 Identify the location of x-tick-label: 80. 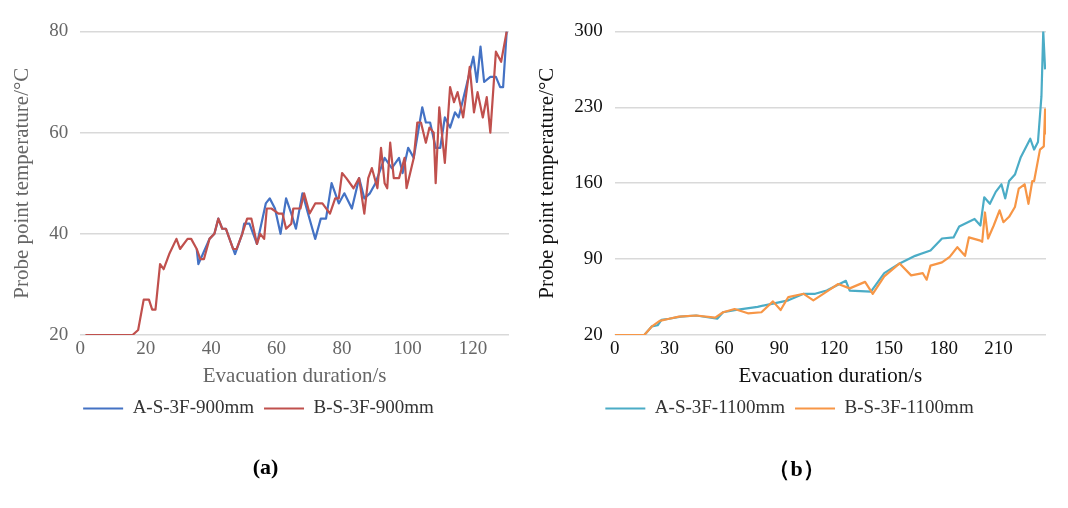
(342, 348).